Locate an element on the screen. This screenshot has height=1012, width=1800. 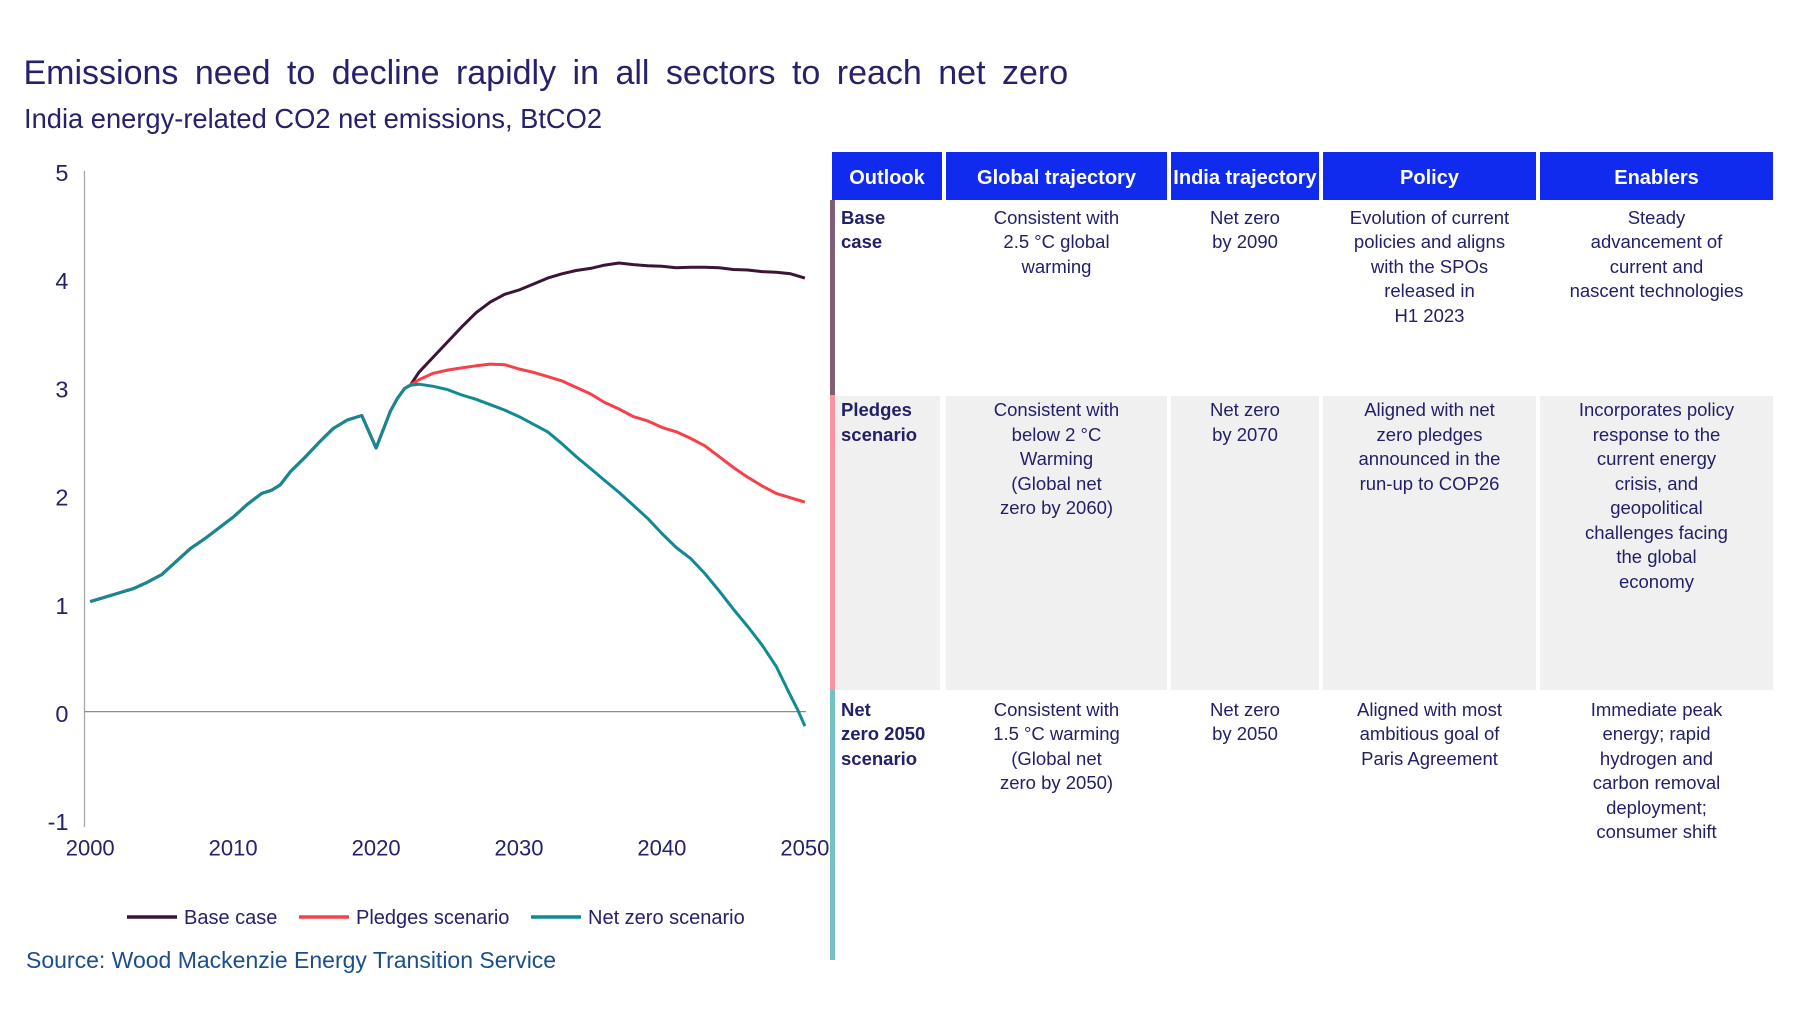
svg-text: -1 is located at coordinates (58, 822).